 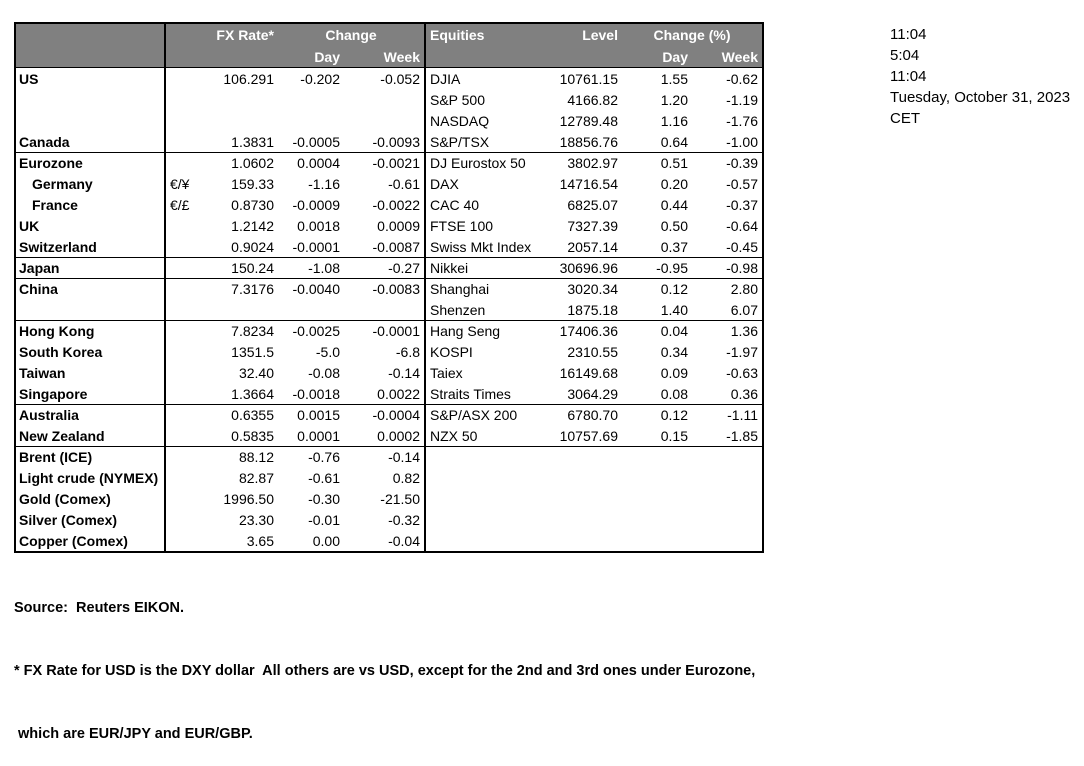 I want to click on fx-day-change-cell: -0.0005, so click(x=316, y=141).